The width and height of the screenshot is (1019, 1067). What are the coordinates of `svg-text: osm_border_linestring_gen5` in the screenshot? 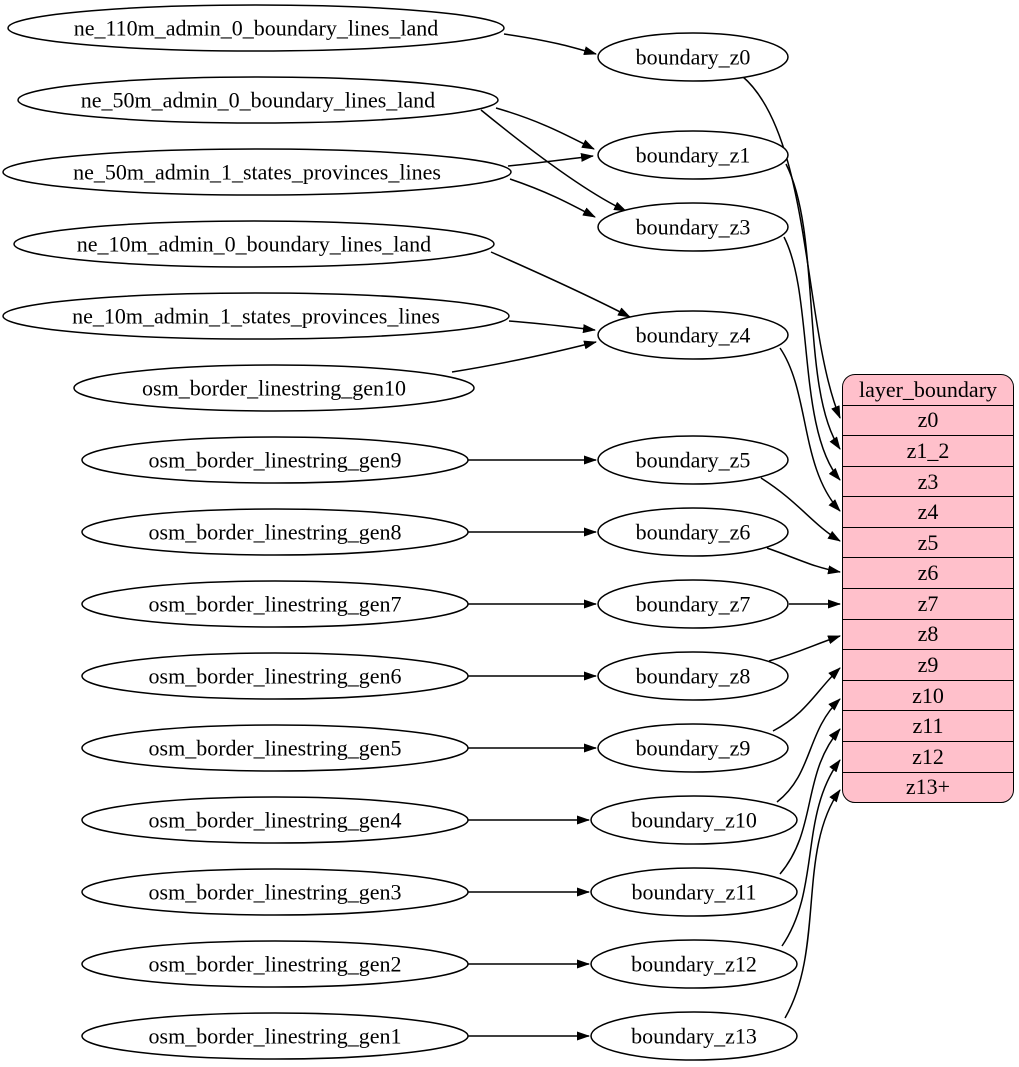 It's located at (275, 747).